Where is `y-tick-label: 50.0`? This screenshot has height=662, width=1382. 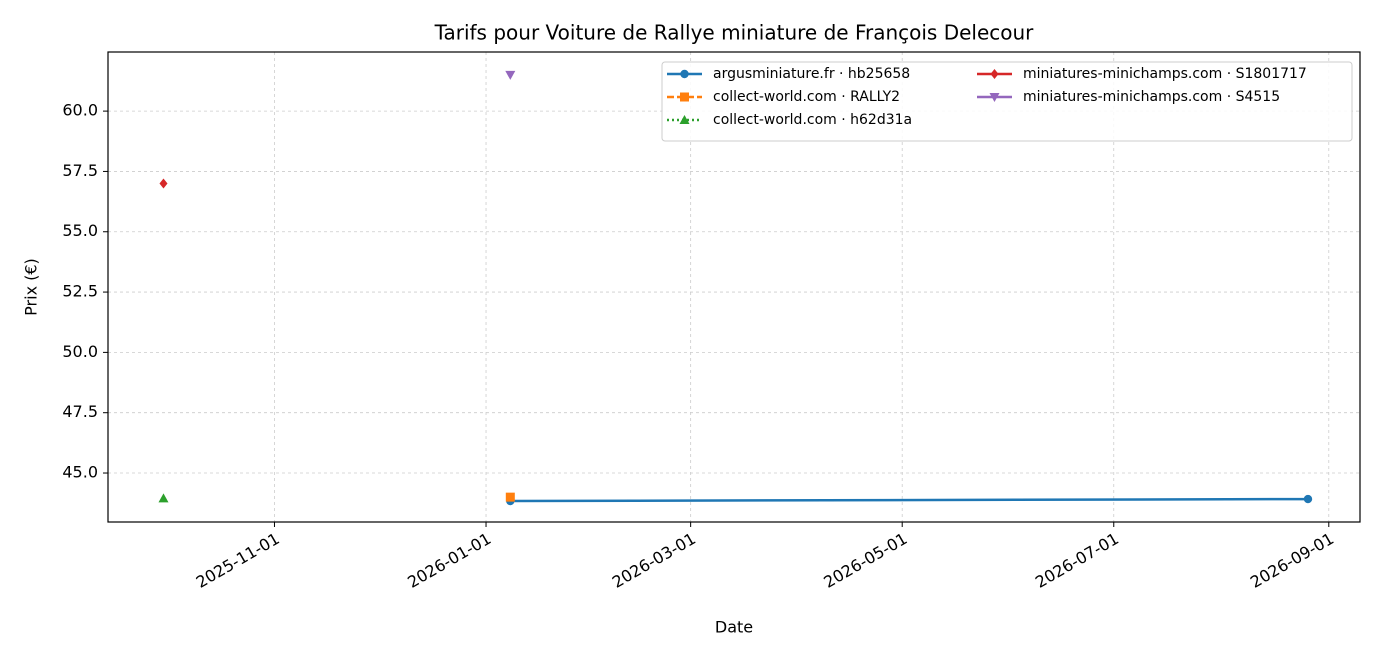 y-tick-label: 50.0 is located at coordinates (80, 351).